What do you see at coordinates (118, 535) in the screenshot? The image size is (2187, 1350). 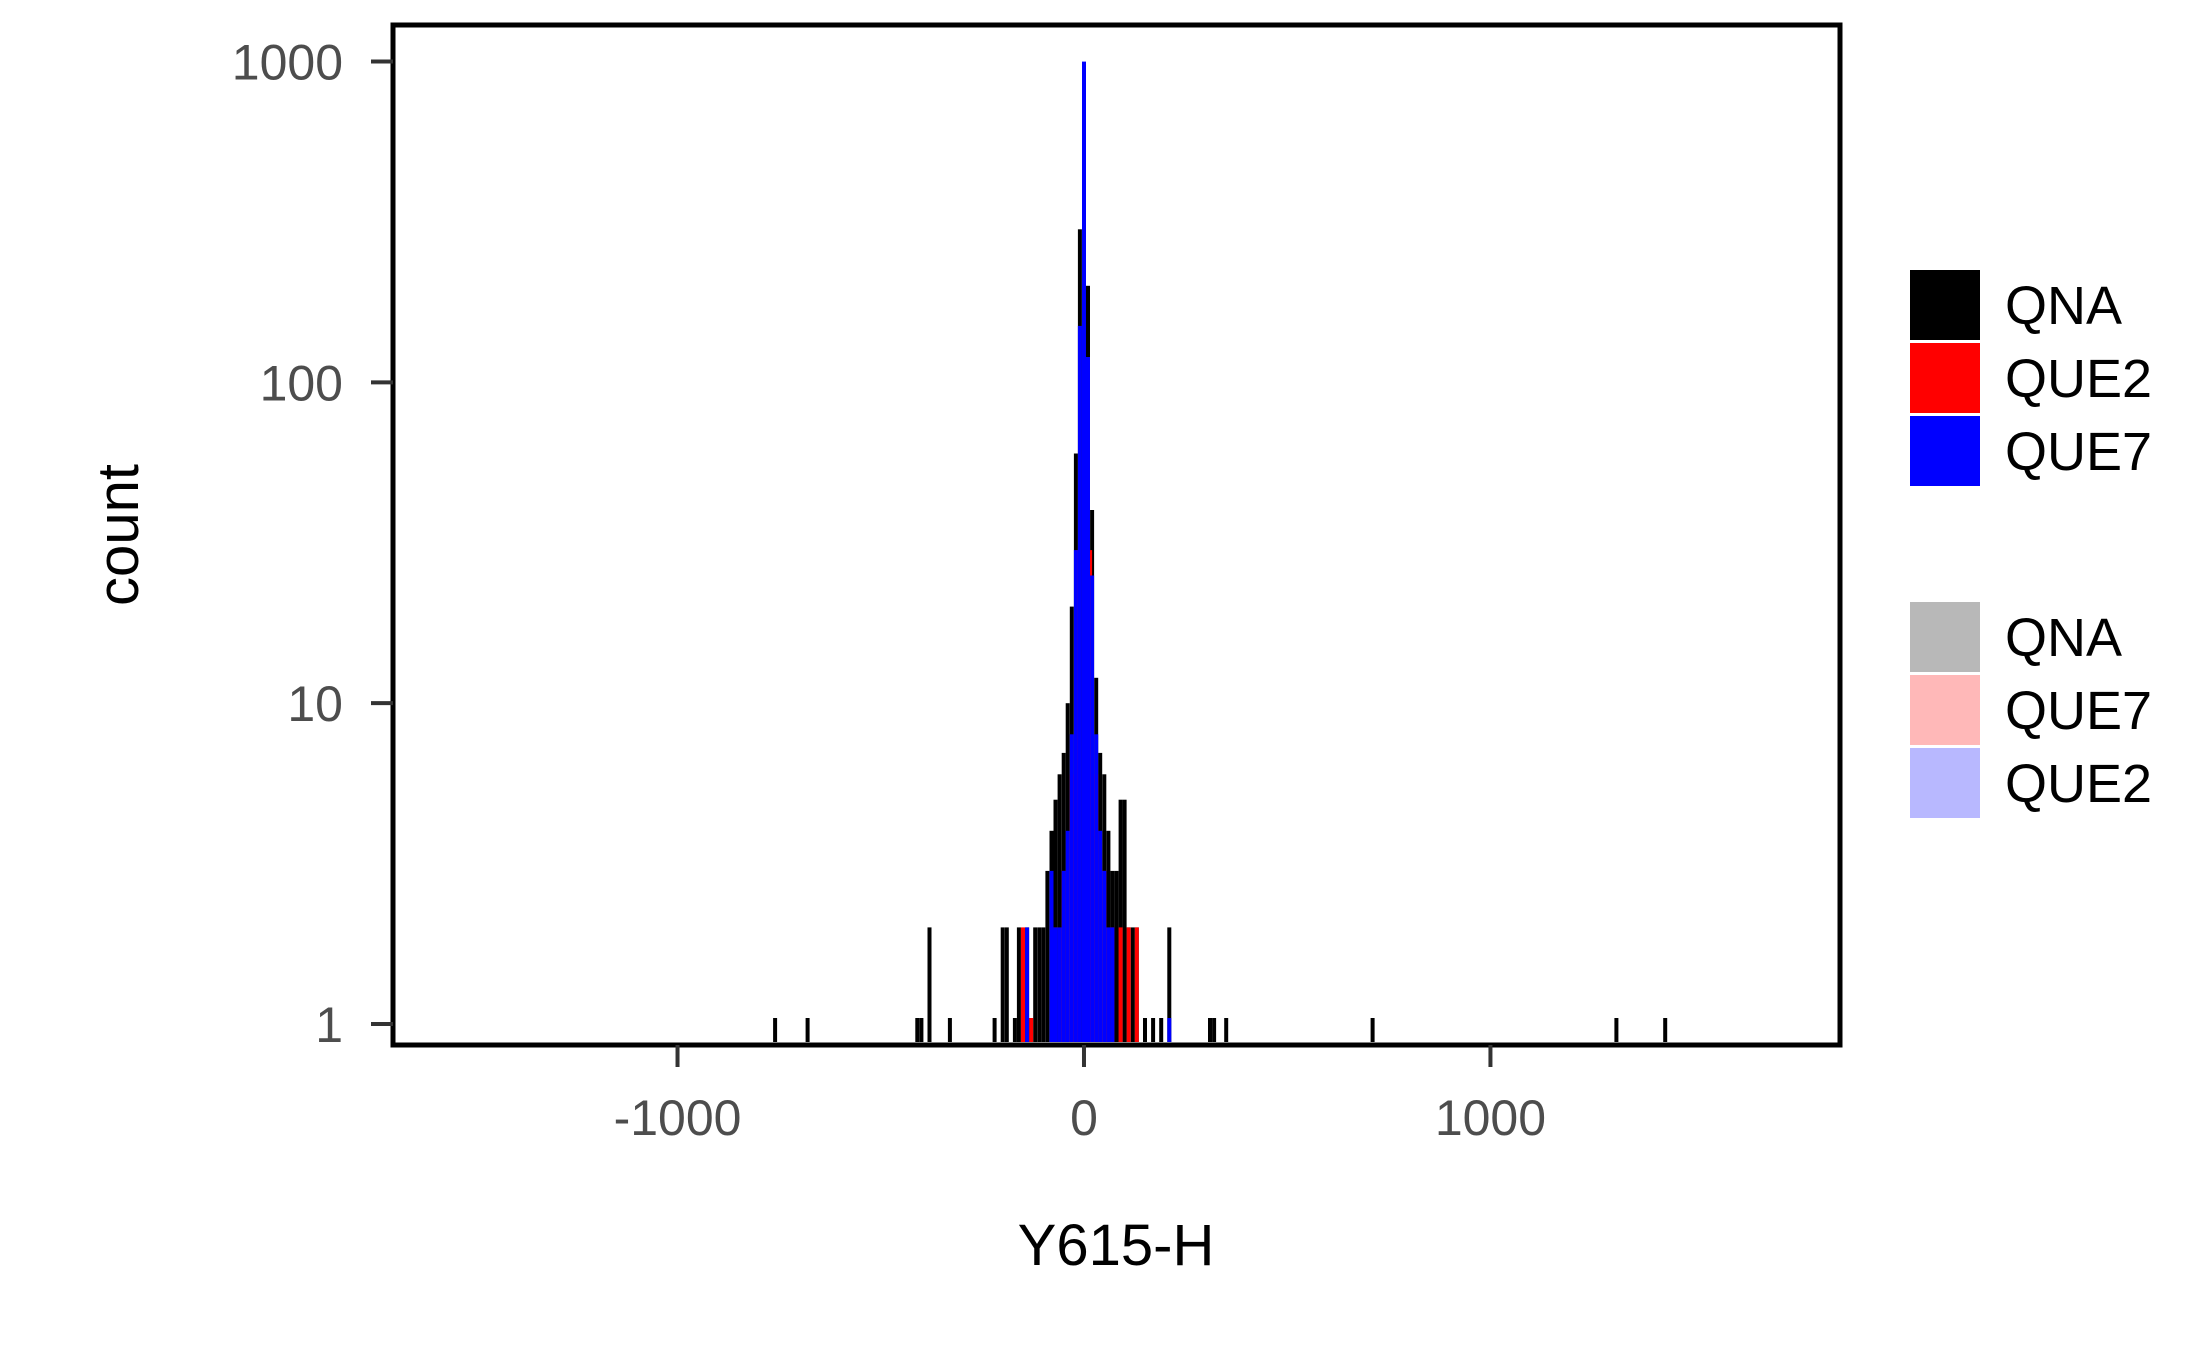 I see `y-axis-title: count` at bounding box center [118, 535].